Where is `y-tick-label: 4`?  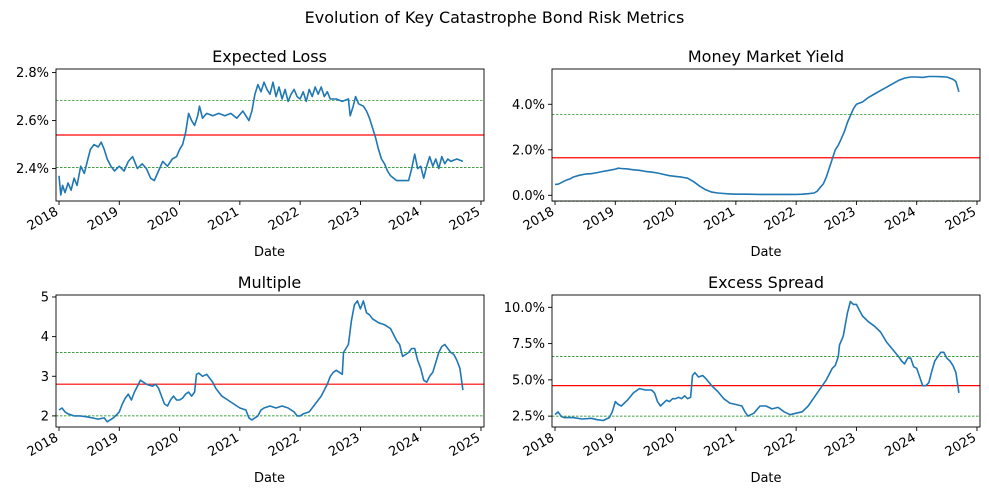 y-tick-label: 4 is located at coordinates (45, 337).